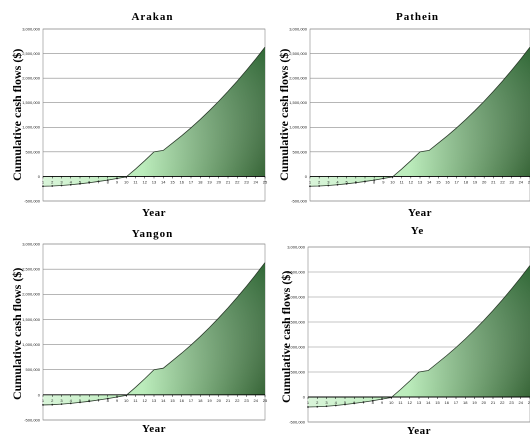 The height and width of the screenshot is (437, 530). Describe the element at coordinates (465, 402) in the screenshot. I see `x-tick-label: 18` at that location.